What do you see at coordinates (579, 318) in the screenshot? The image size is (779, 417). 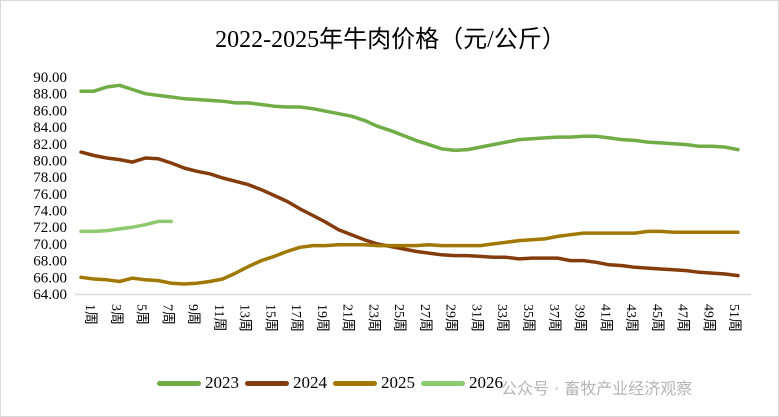 I see `x-tick-label: 39周` at bounding box center [579, 318].